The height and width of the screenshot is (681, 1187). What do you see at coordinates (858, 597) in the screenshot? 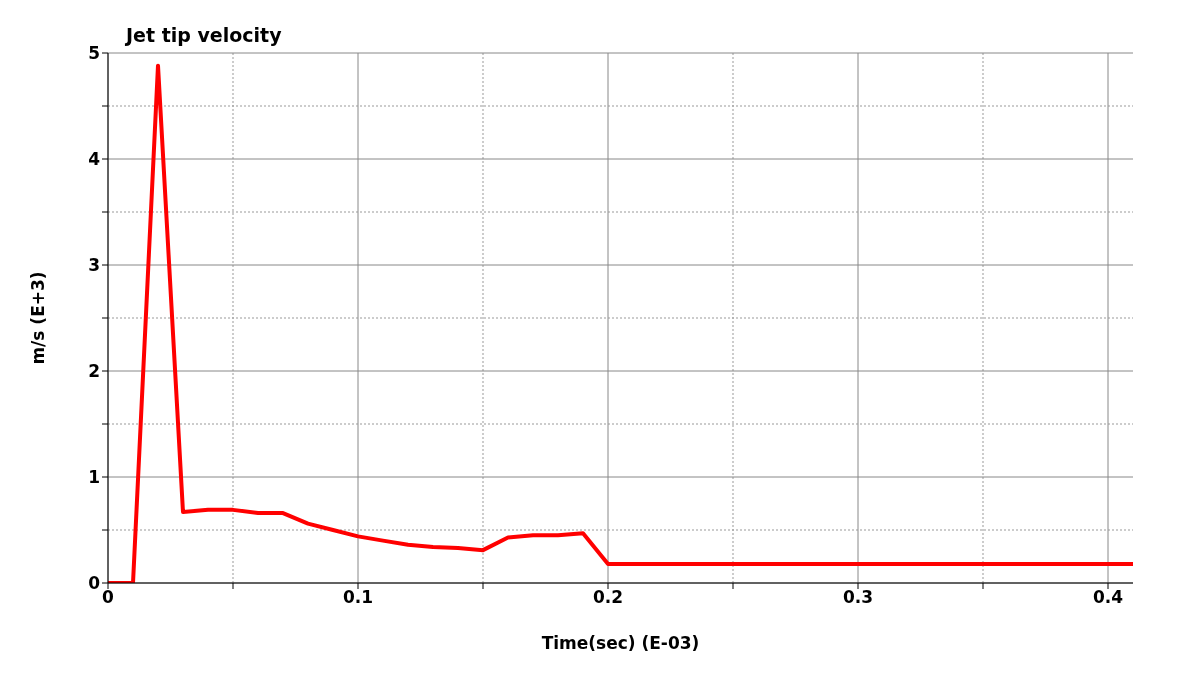
I see `x-tick-label: 0.3` at bounding box center [858, 597].